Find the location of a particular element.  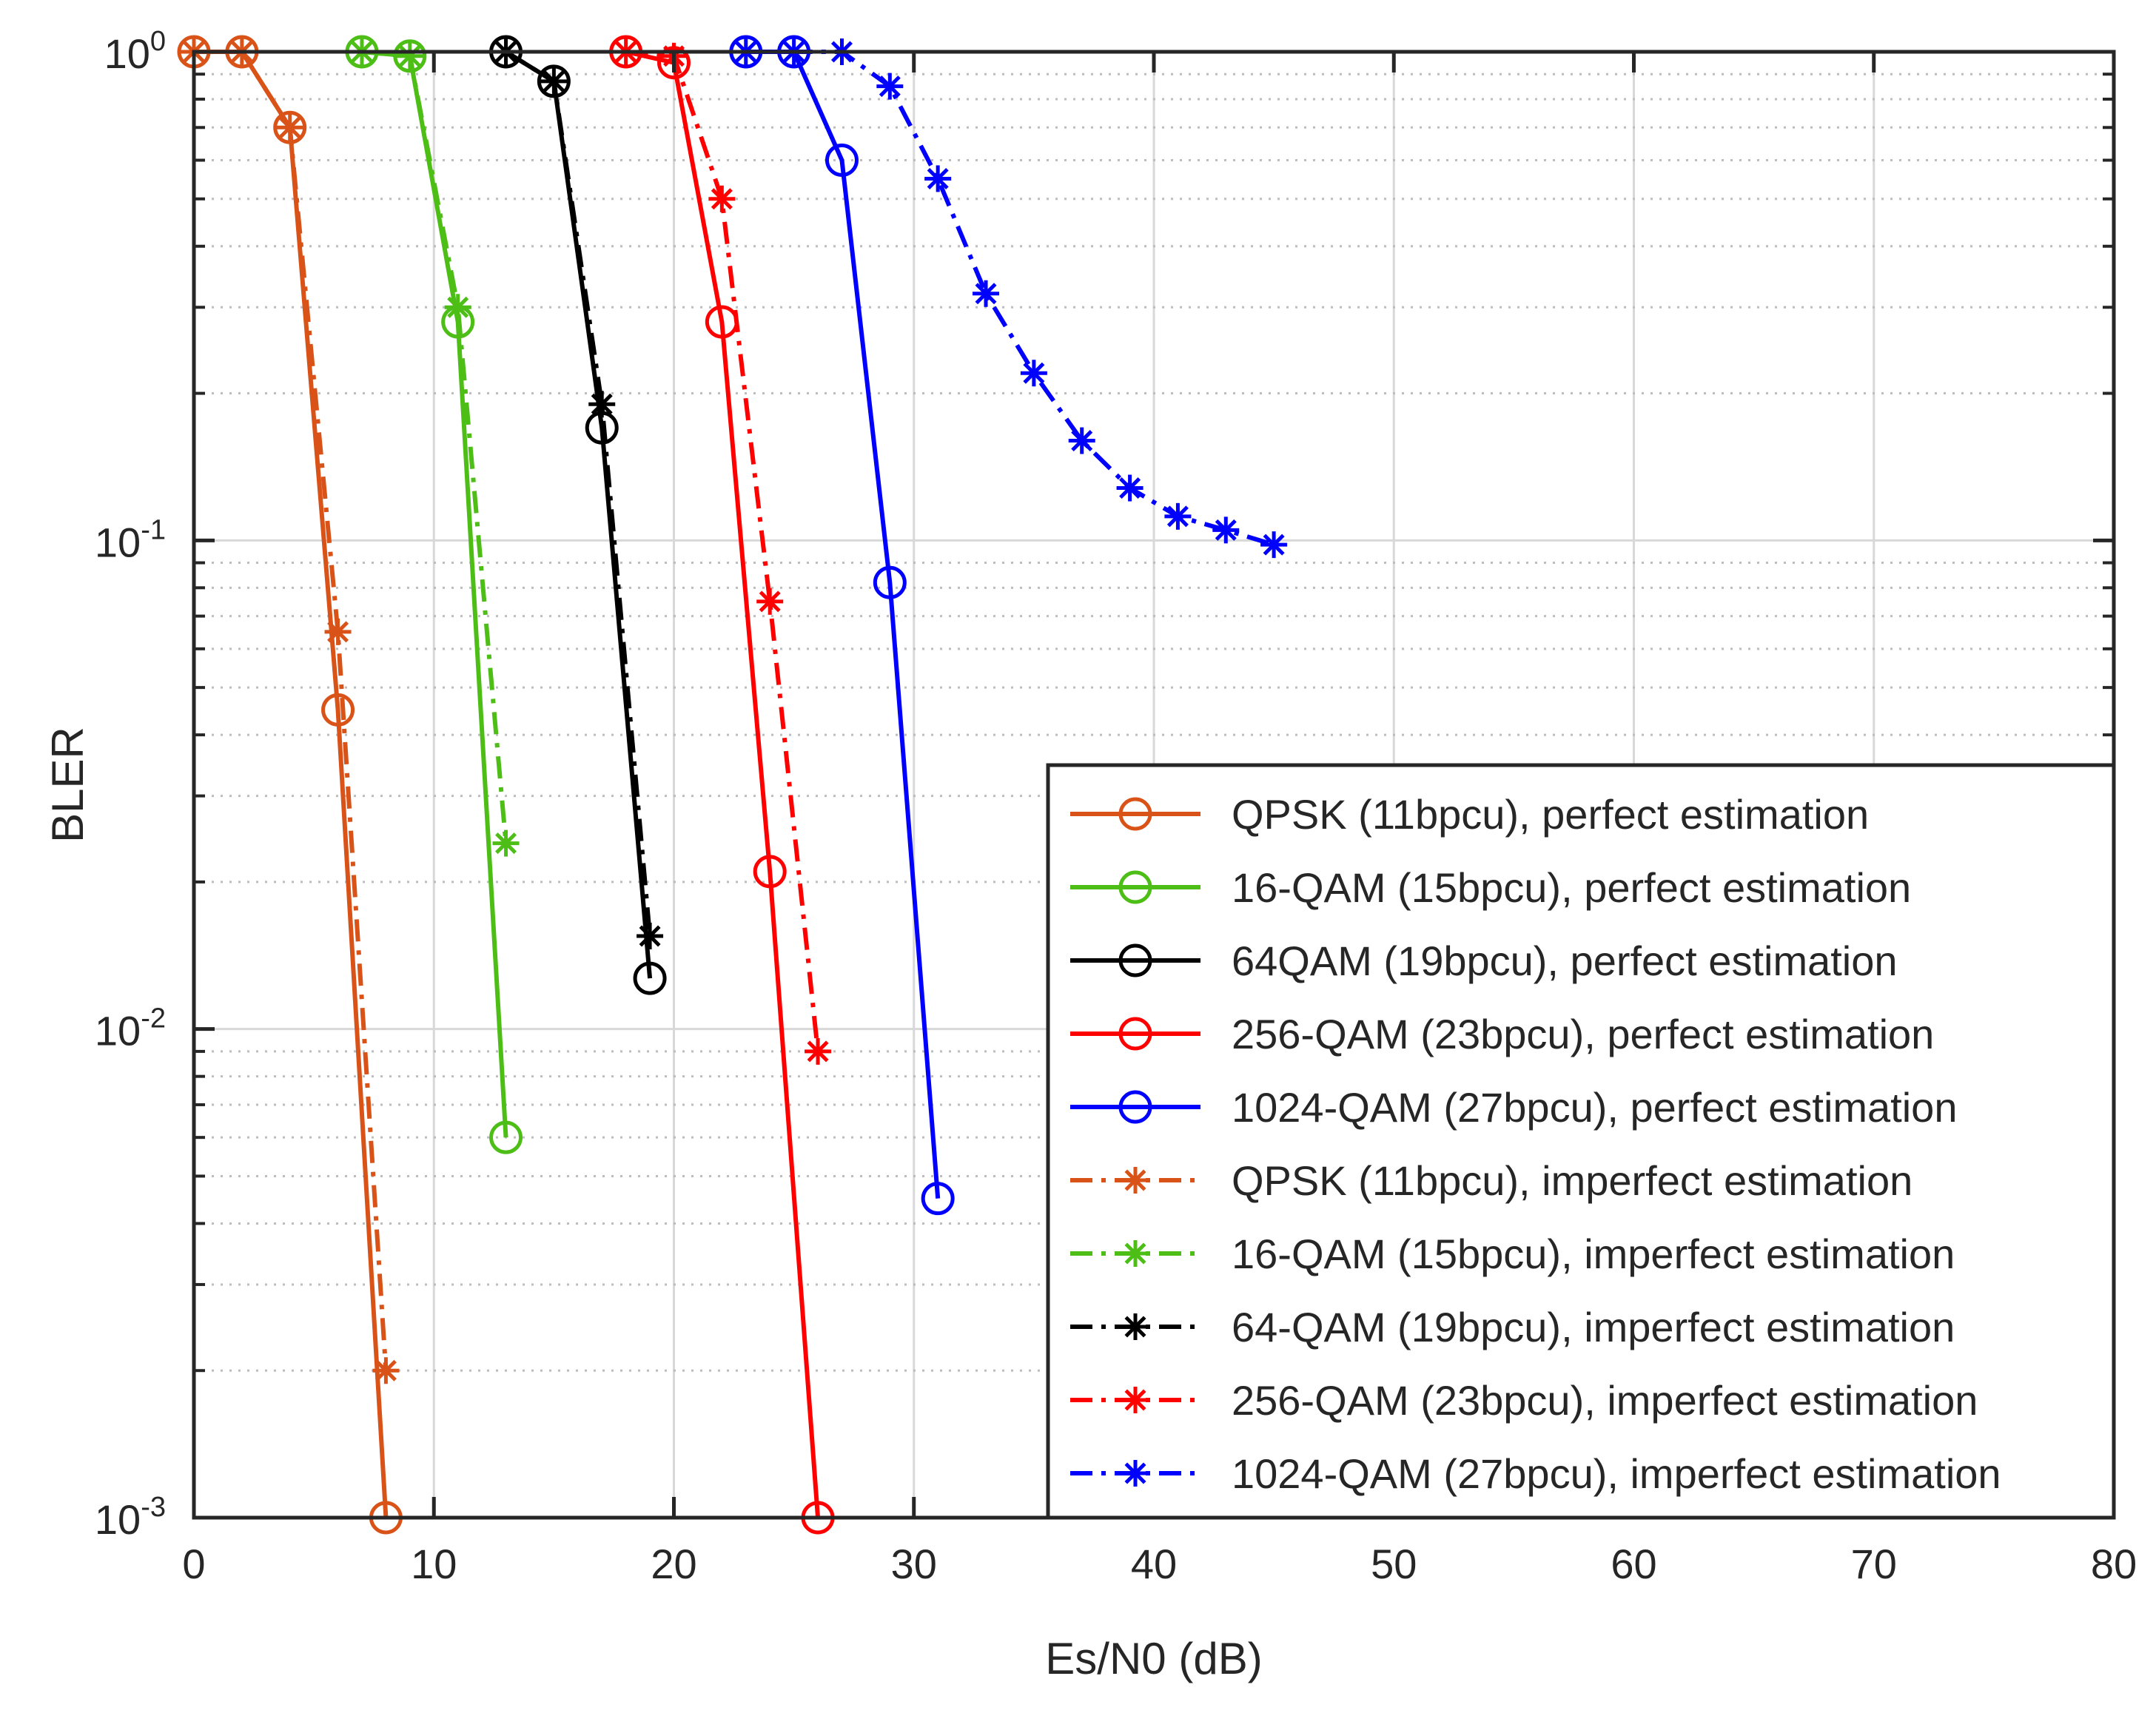

legend-label: 64QAM (19bpcu), perfect estimation is located at coordinates (1565, 961).